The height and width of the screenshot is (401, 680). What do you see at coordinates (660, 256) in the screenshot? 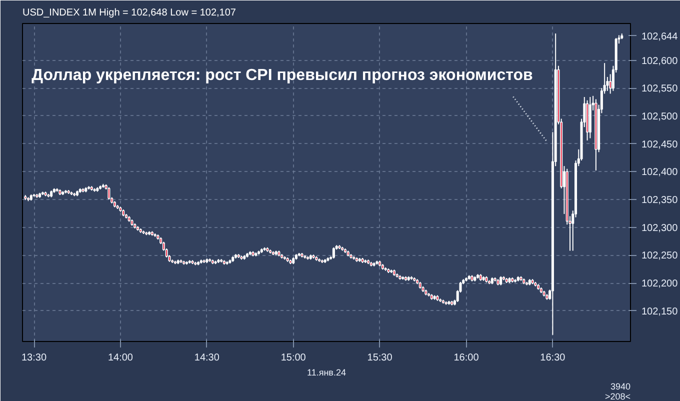
I see `y-tick-label: 102,250` at bounding box center [660, 256].